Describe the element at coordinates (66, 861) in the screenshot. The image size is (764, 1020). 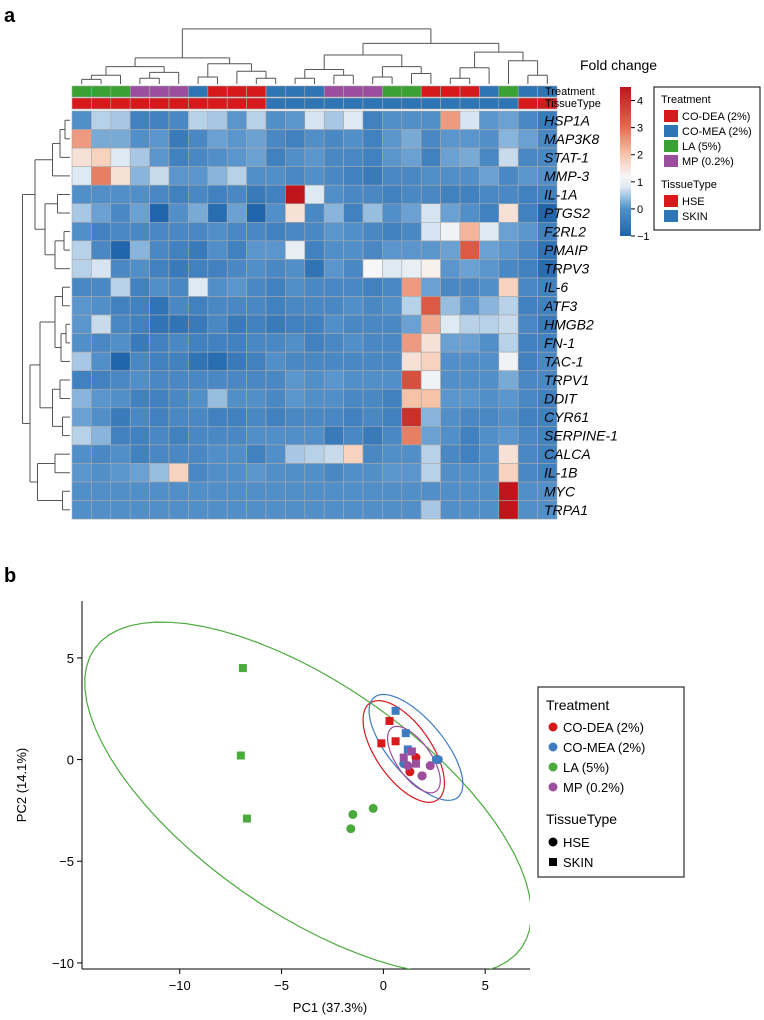
I see `y-tick-label: −5` at that location.